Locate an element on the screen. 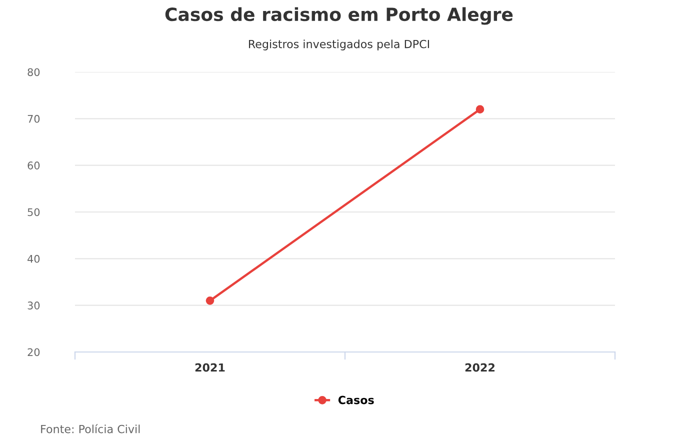 The height and width of the screenshot is (442, 678). y-tick-label: 70 is located at coordinates (34, 118).